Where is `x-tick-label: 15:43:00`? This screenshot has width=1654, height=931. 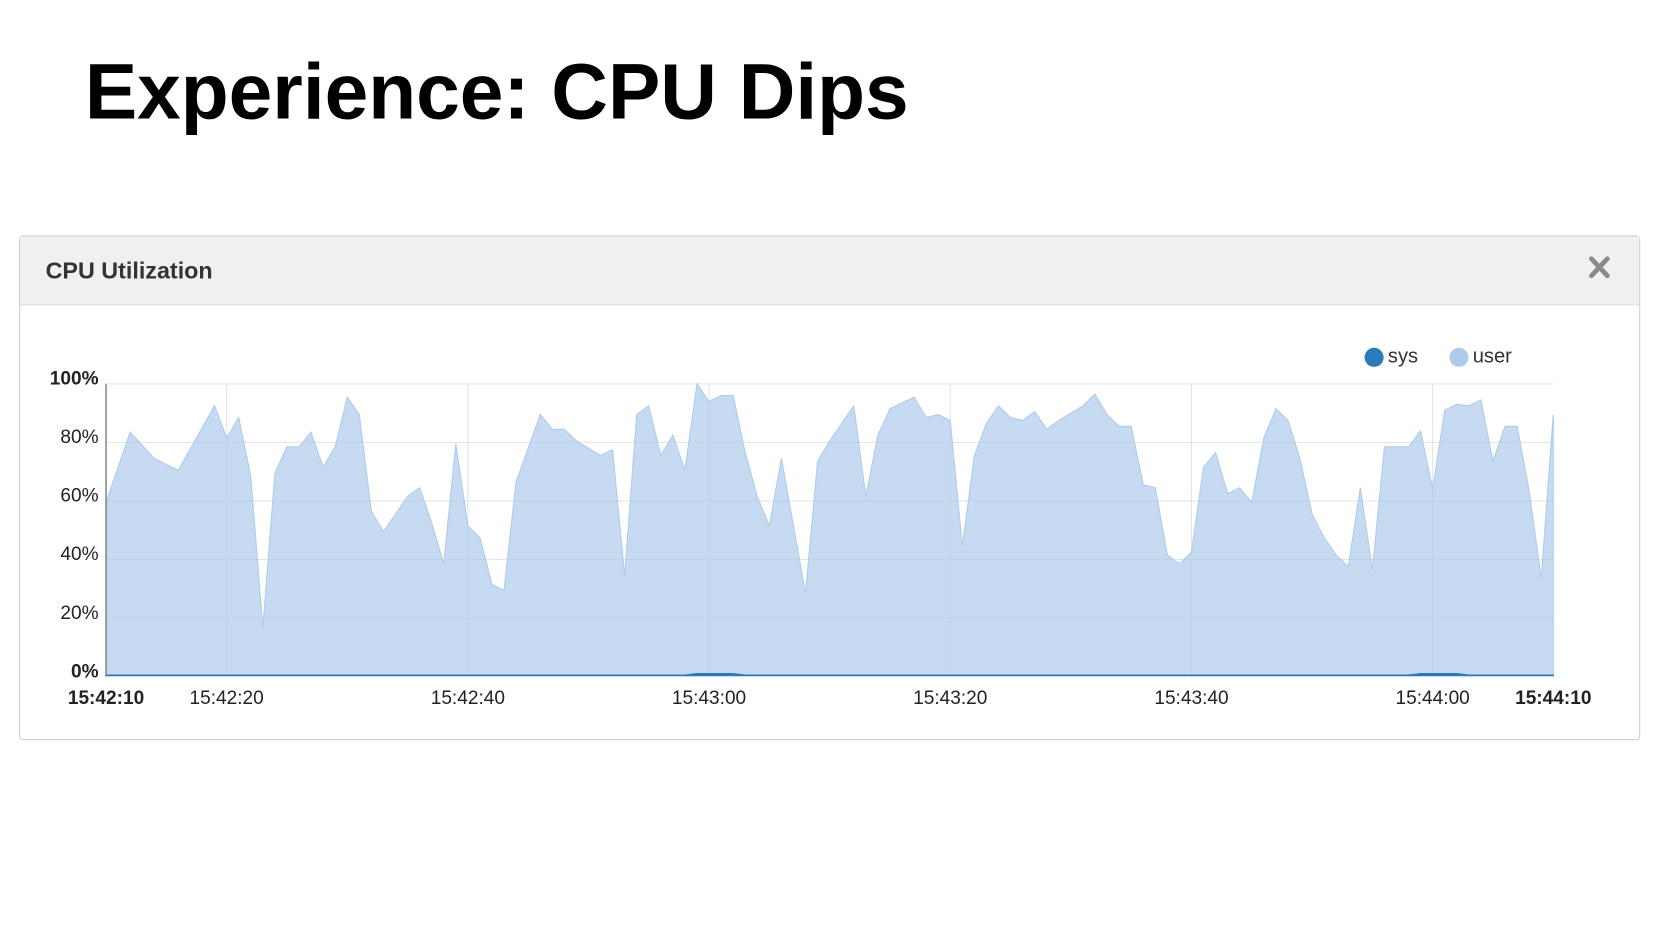 x-tick-label: 15:43:00 is located at coordinates (709, 698).